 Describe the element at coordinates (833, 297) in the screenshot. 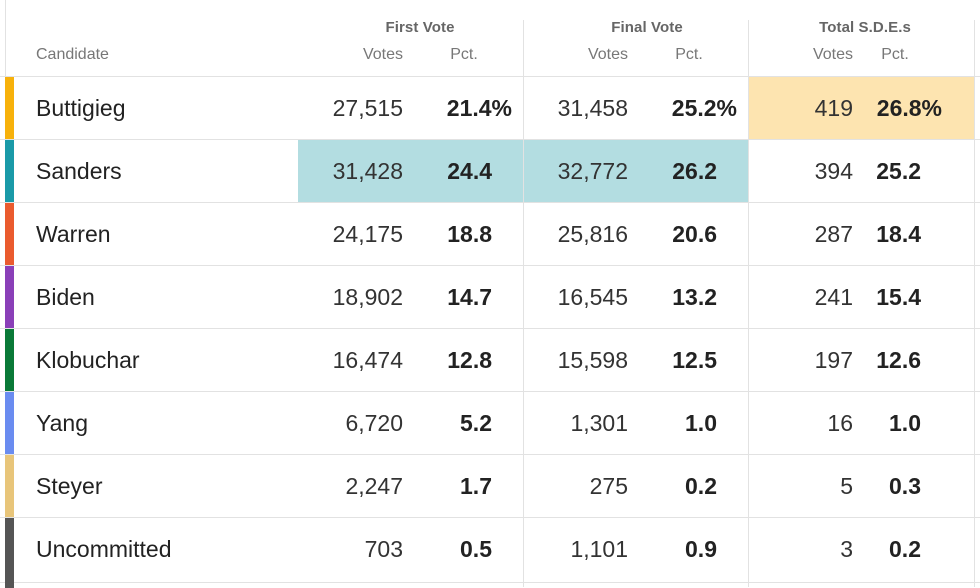

I see `sde-votes: 241` at that location.